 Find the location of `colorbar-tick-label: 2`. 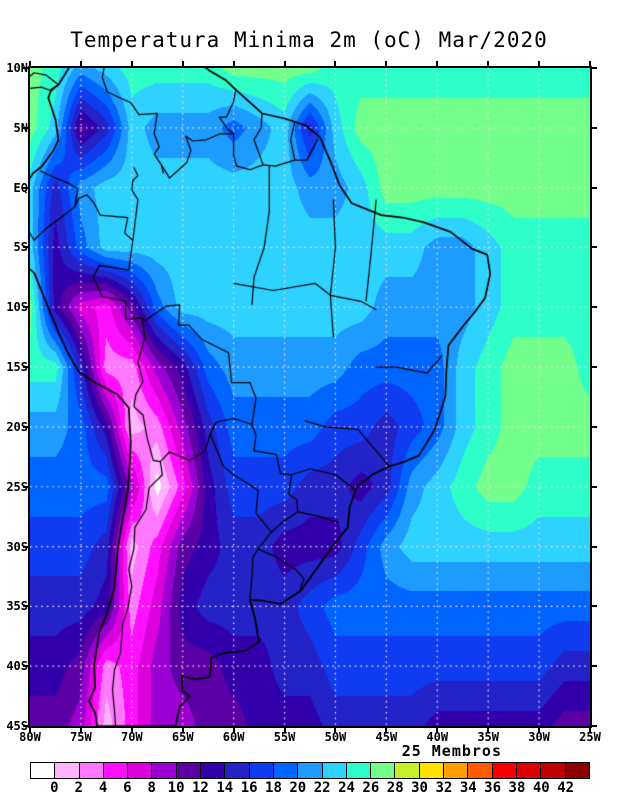

colorbar-tick-label: 2 is located at coordinates (78, 788).